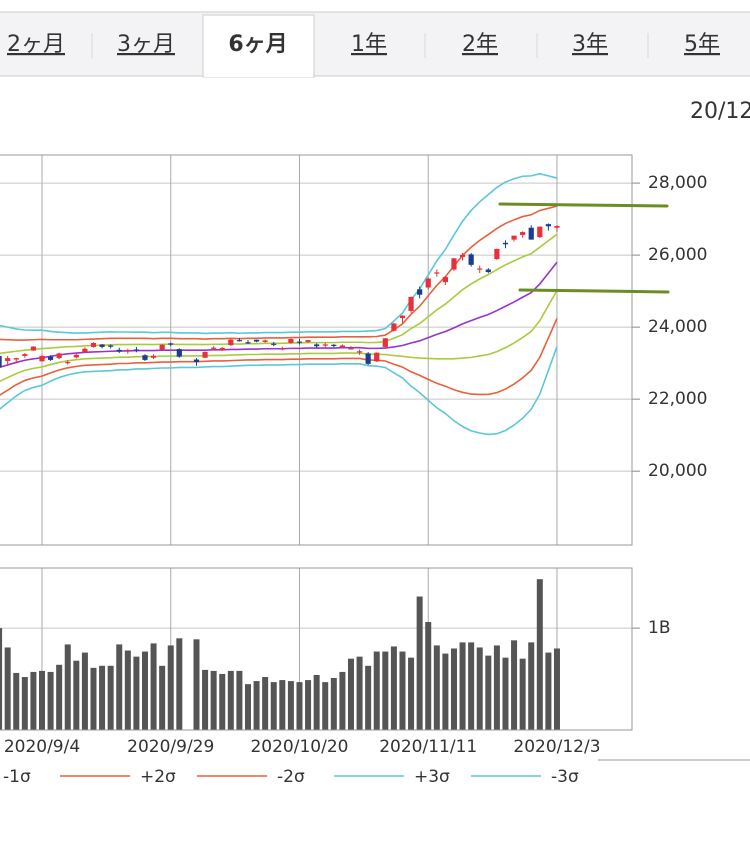 Image resolution: width=750 pixels, height=857 pixels. What do you see at coordinates (432, 777) in the screenshot?
I see `legend-label: +3σ` at bounding box center [432, 777].